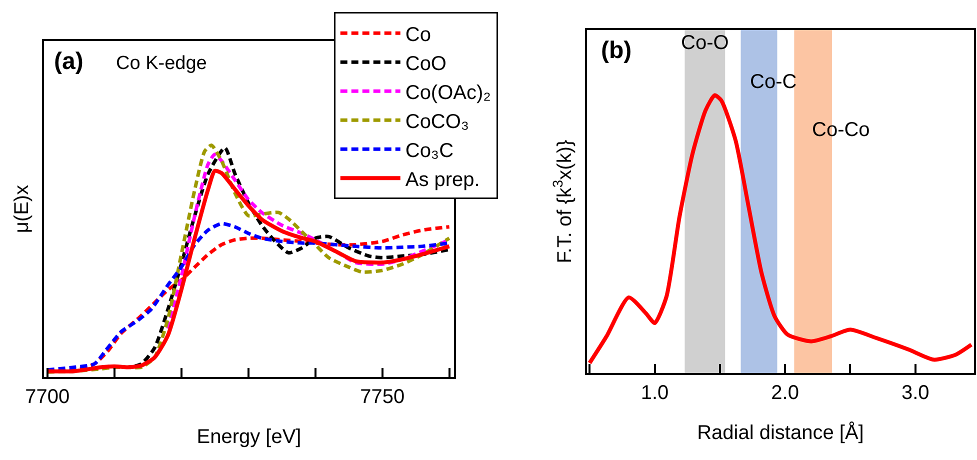 The width and height of the screenshot is (977, 460). Describe the element at coordinates (249, 437) in the screenshot. I see `x-axis-title: Energy [eV]` at that location.